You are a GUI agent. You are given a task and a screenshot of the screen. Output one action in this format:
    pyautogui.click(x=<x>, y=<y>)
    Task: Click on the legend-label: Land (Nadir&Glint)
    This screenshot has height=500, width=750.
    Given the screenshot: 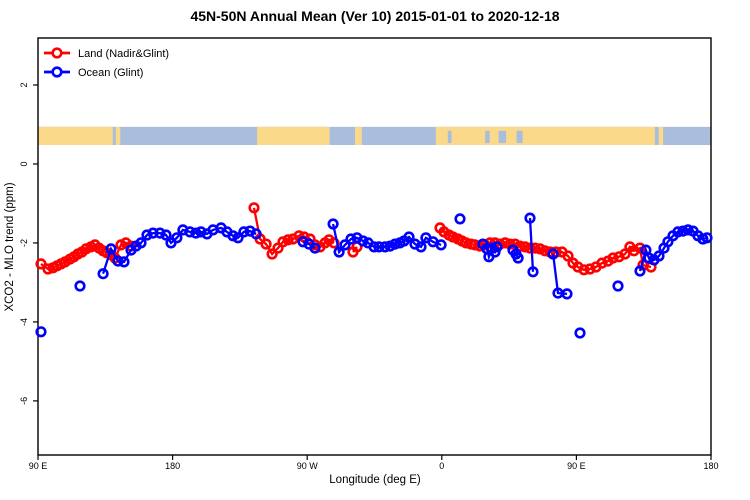 What is the action you would take?
    pyautogui.click(x=123, y=54)
    